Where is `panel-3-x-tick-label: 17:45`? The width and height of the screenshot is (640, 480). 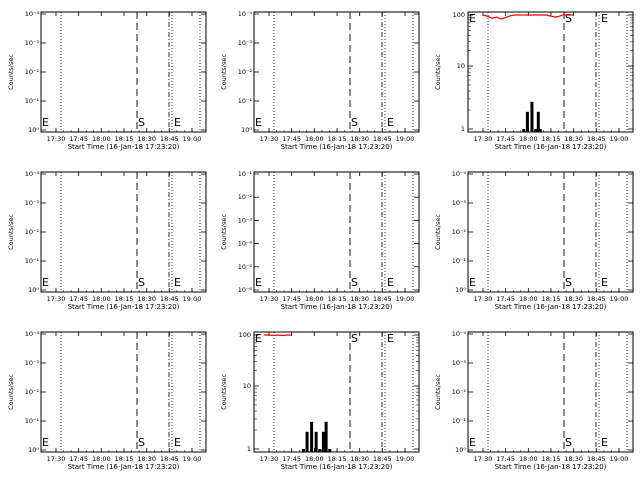 panel-3-x-tick-label: 17:45 is located at coordinates (505, 139).